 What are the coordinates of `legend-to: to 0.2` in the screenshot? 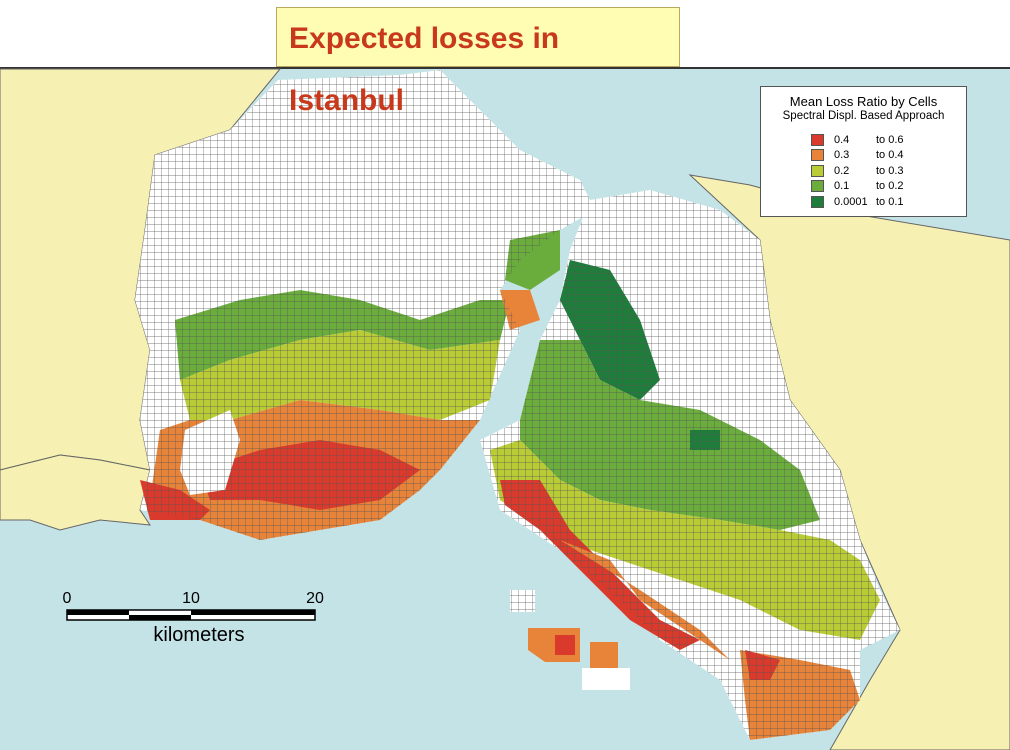 It's located at (890, 186).